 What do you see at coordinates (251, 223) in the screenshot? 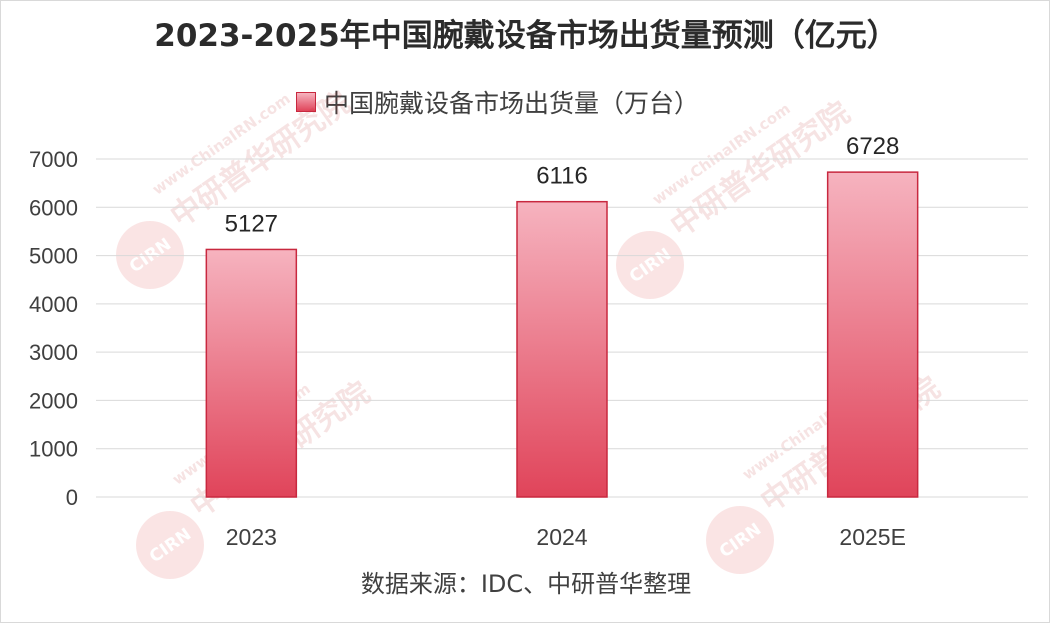
I see `data-label: 5127` at bounding box center [251, 223].